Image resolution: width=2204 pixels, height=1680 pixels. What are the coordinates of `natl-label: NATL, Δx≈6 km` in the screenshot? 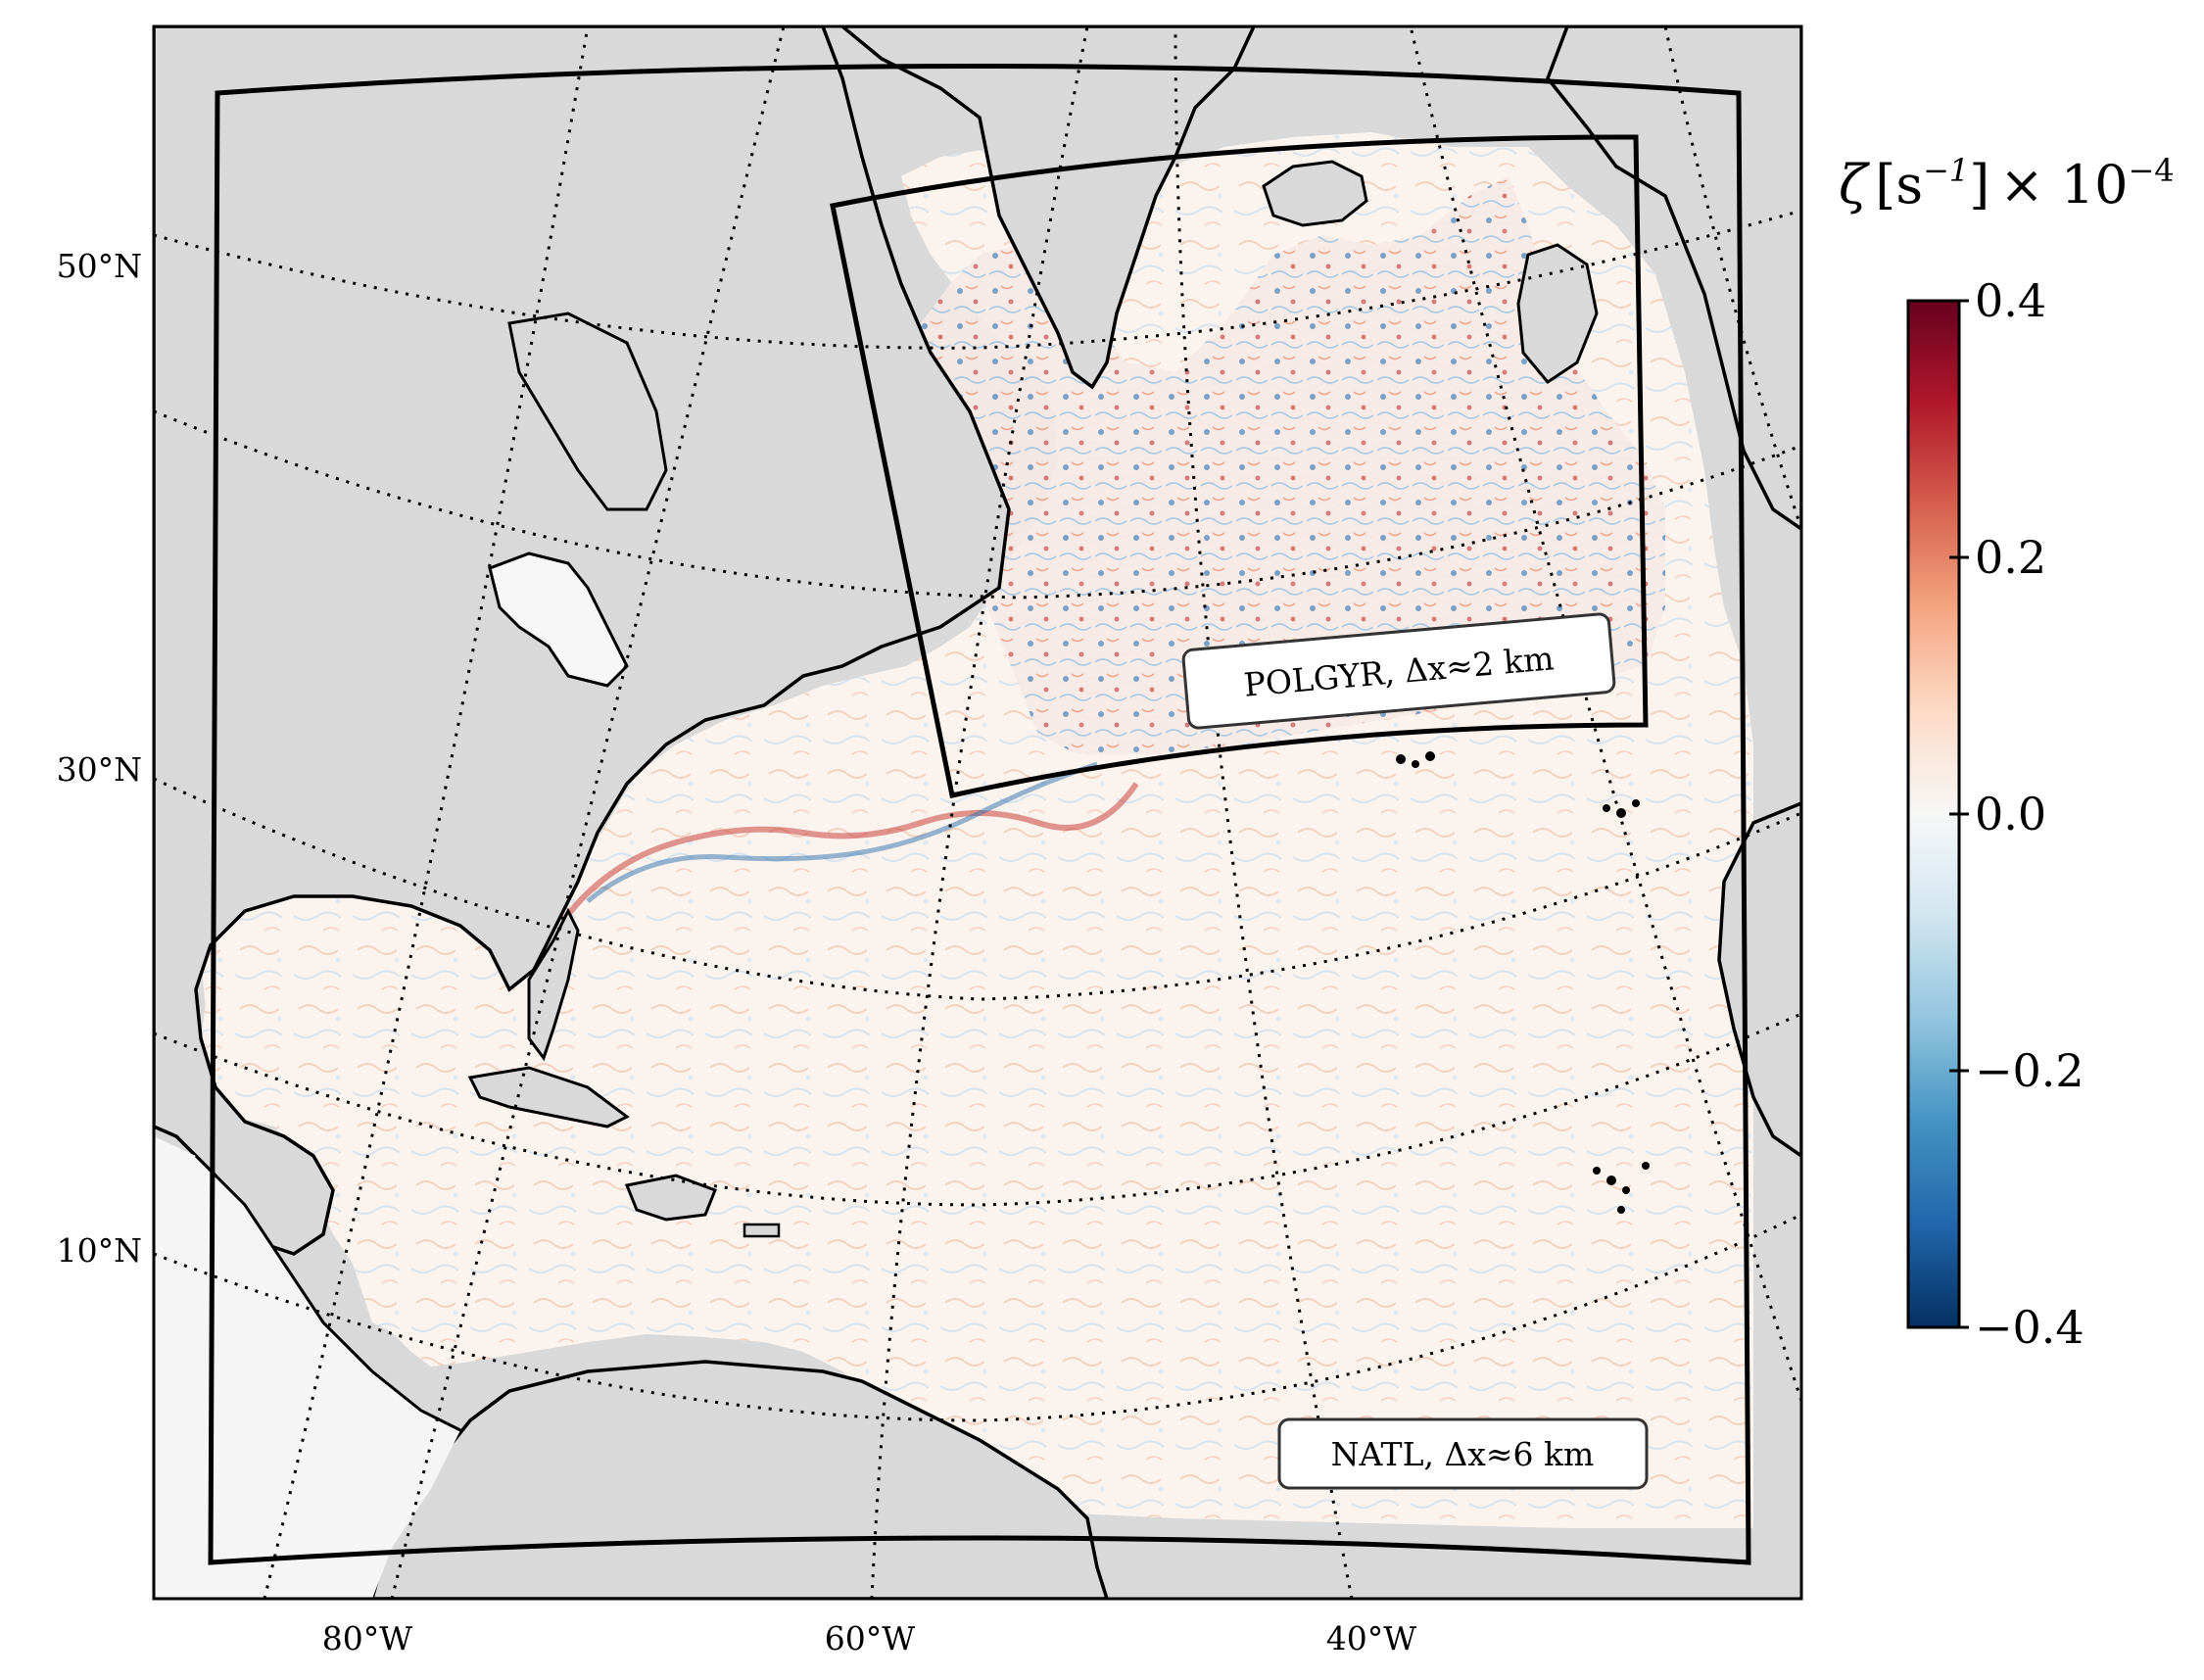 It's located at (1463, 1454).